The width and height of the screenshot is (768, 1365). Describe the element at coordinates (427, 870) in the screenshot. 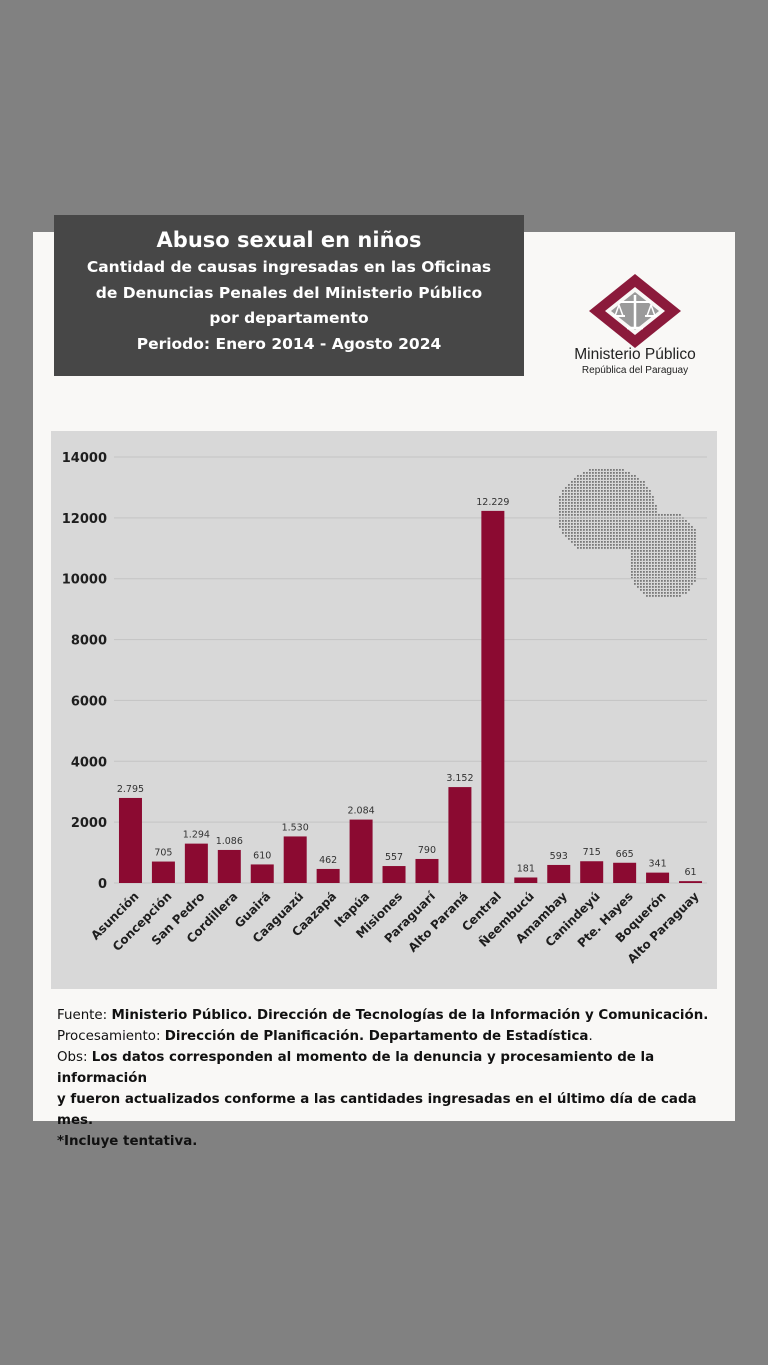

I see `bar` at that location.